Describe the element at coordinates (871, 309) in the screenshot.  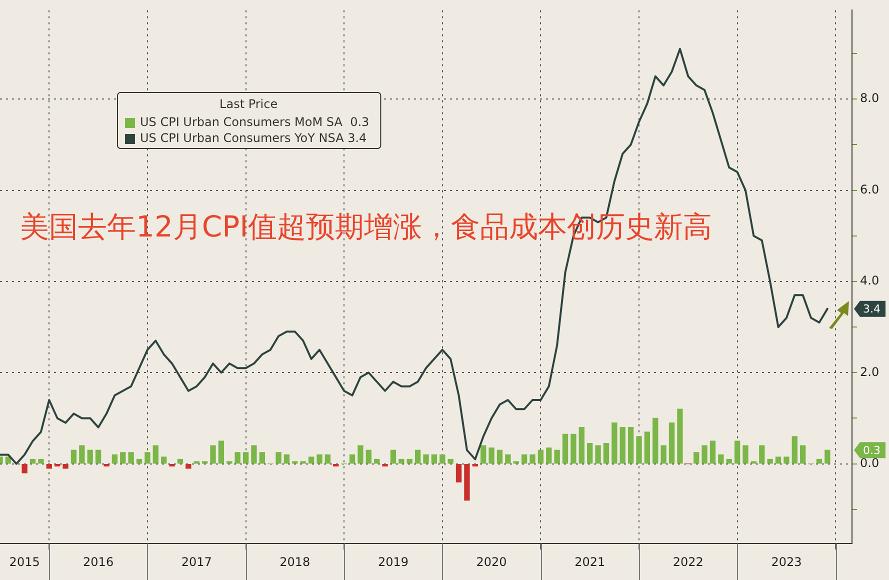
I see `text: 3.4` at that location.